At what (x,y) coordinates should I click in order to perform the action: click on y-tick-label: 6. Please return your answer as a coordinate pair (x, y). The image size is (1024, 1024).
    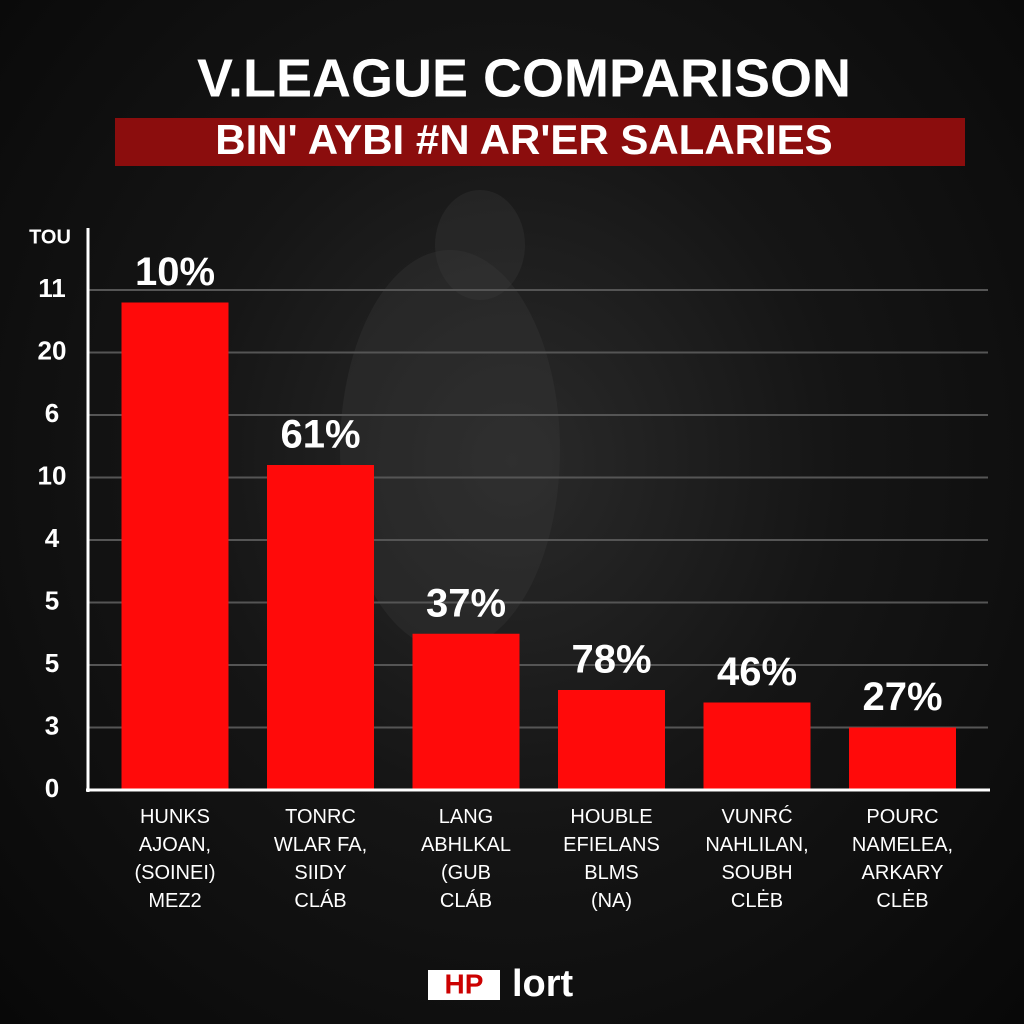
    Looking at the image, I should click on (52, 413).